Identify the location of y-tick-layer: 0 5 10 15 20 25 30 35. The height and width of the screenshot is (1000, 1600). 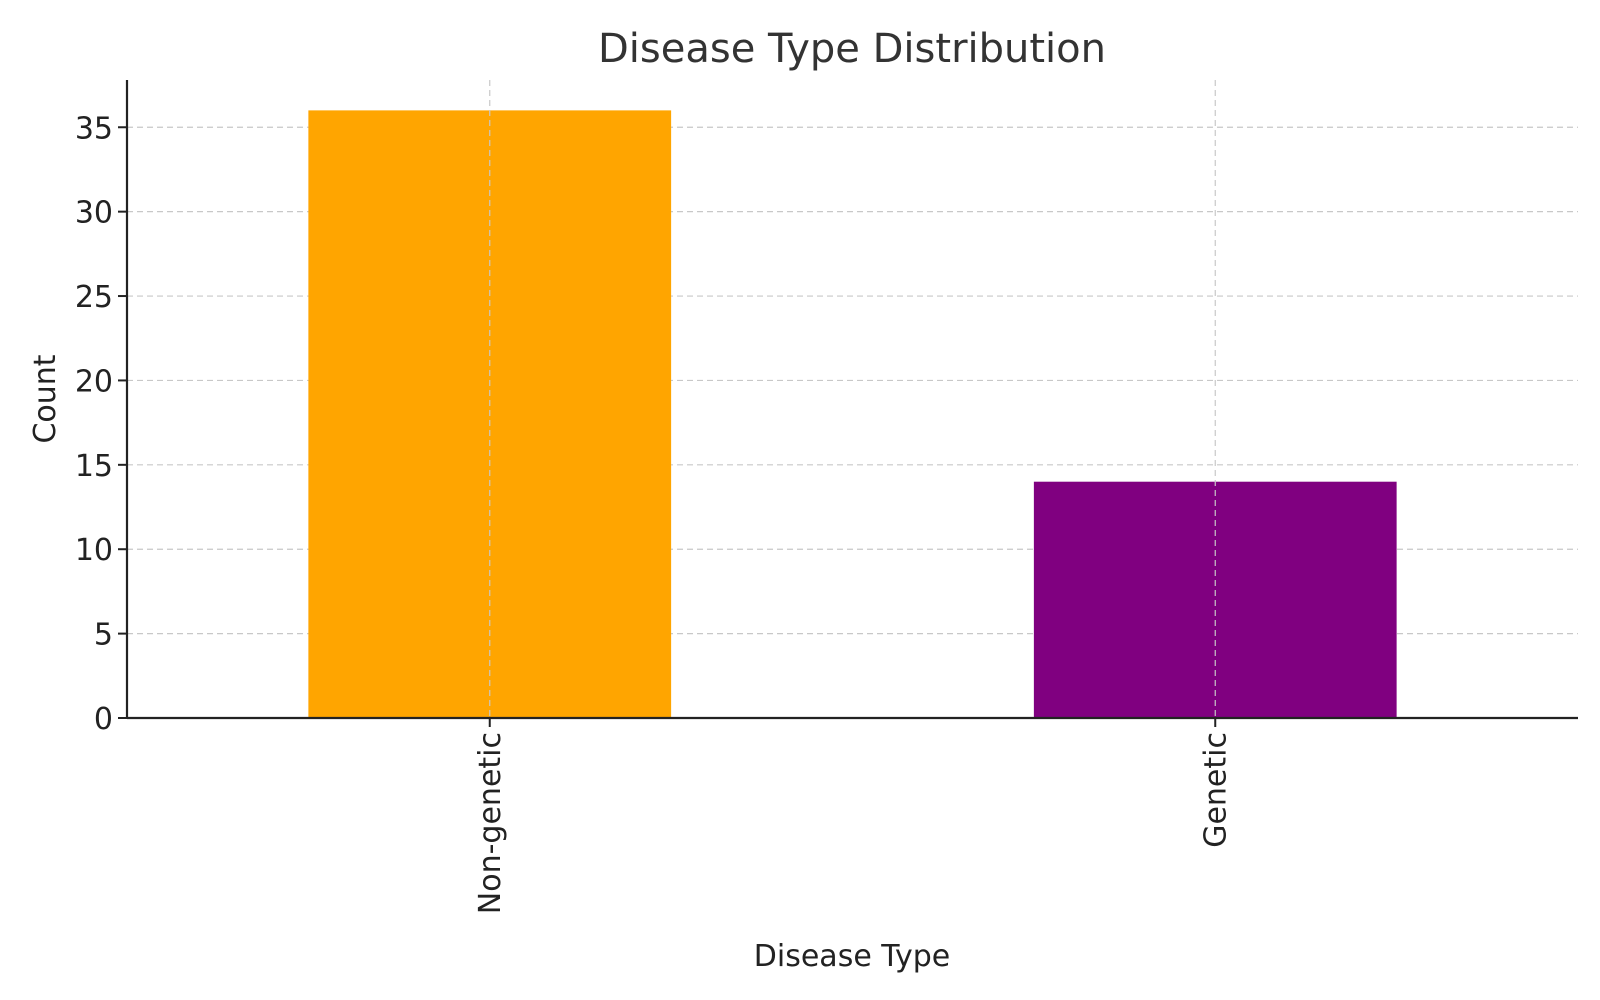
(101, 424).